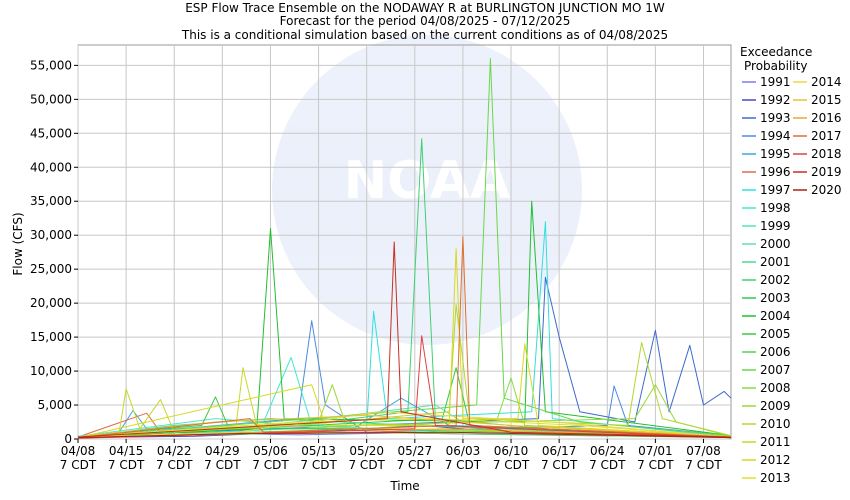 This screenshot has height=500, width=850. What do you see at coordinates (404, 435) in the screenshot?
I see `series-line-2020` at bounding box center [404, 435].